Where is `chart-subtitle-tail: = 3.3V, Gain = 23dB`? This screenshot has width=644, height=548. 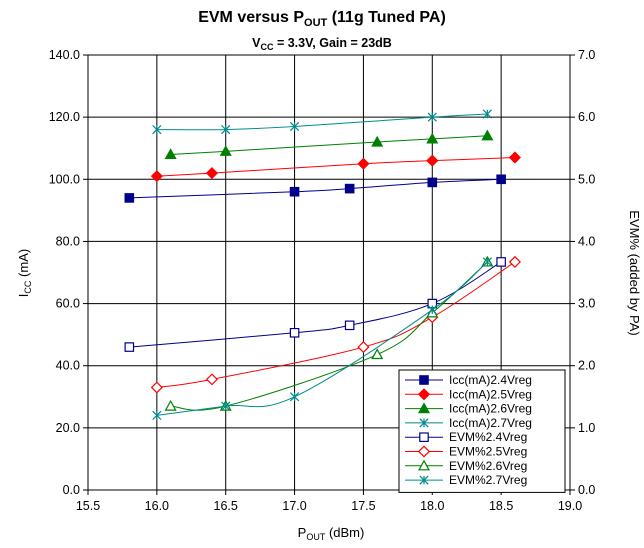 chart-subtitle-tail: = 3.3V, Gain = 23dB is located at coordinates (332, 43).